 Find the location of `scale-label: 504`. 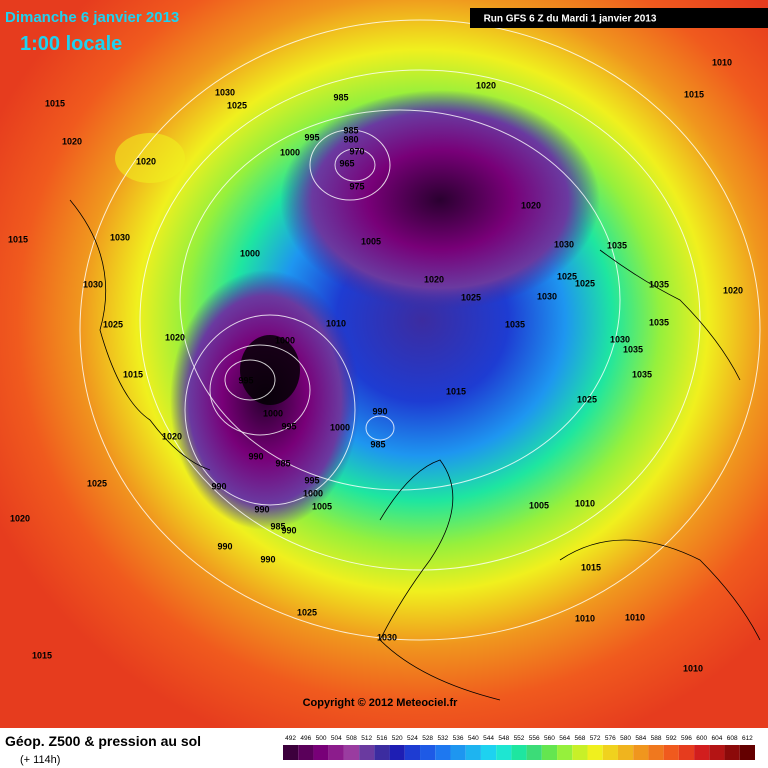

scale-label: 504 is located at coordinates (336, 738).